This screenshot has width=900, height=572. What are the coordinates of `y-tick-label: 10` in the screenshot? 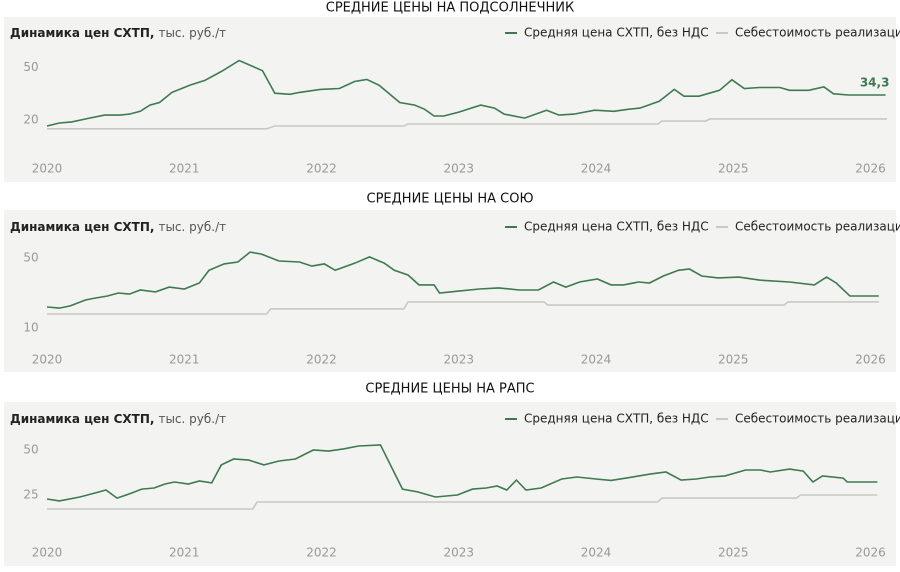 It's located at (30, 328).